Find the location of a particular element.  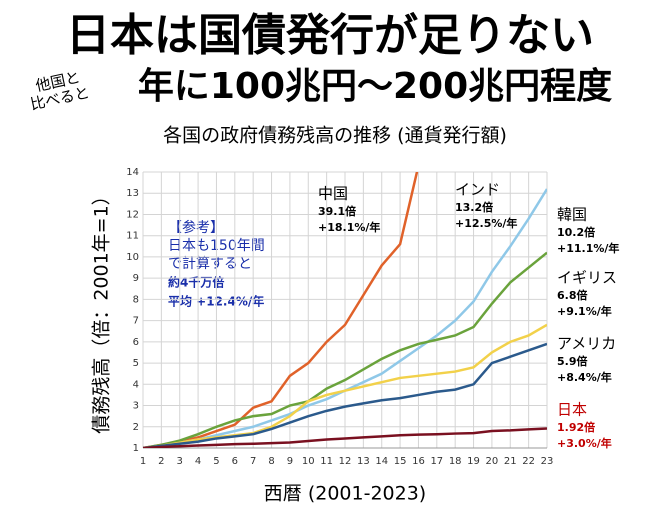

x-tick-label: 21 is located at coordinates (510, 461).